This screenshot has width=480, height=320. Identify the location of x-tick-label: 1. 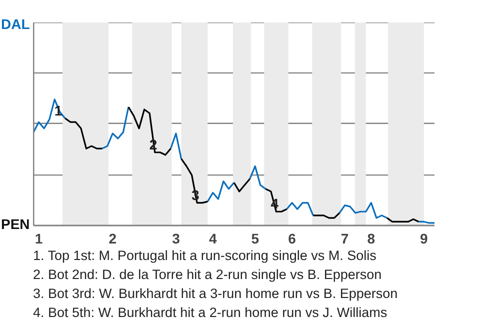
(38, 238).